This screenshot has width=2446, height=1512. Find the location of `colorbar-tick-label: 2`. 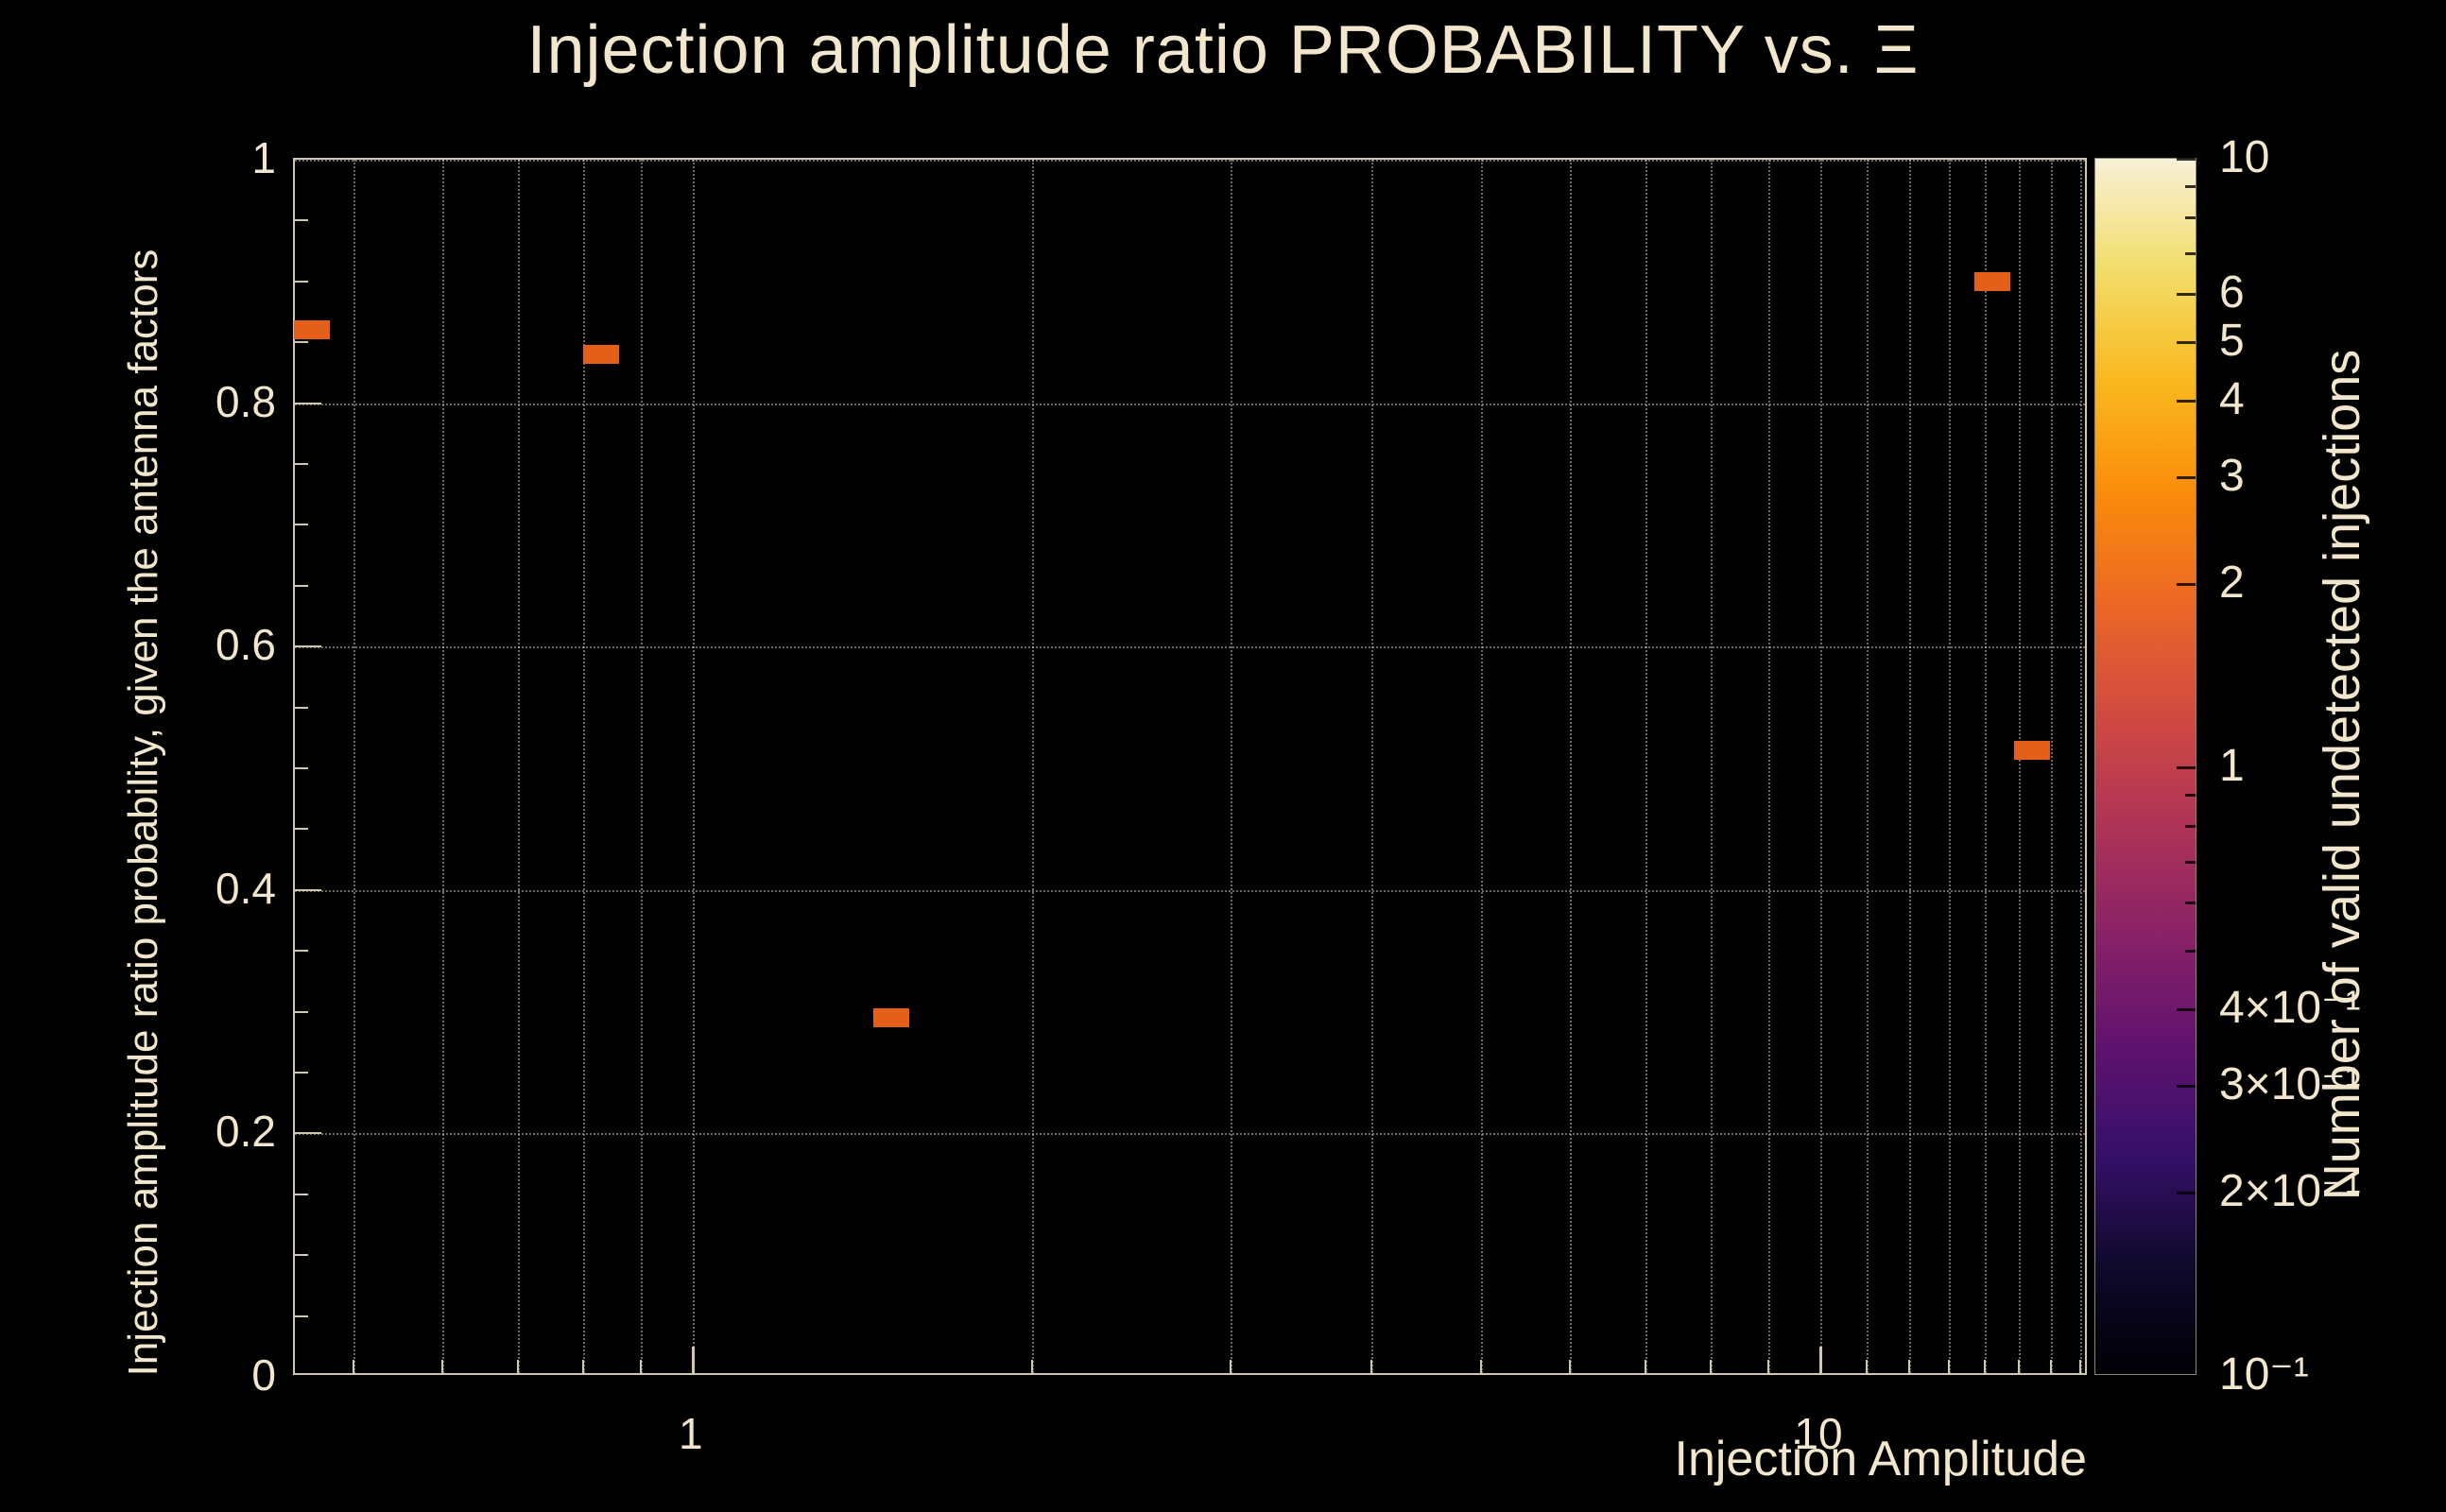

colorbar-tick-label: 2 is located at coordinates (2232, 583).